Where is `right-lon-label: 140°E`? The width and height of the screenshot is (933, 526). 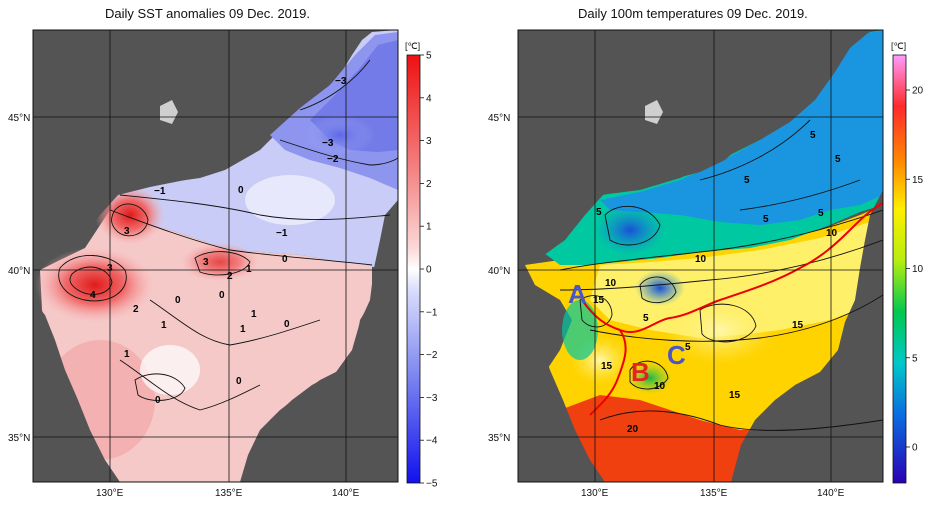
right-lon-label: 140°E is located at coordinates (831, 493).